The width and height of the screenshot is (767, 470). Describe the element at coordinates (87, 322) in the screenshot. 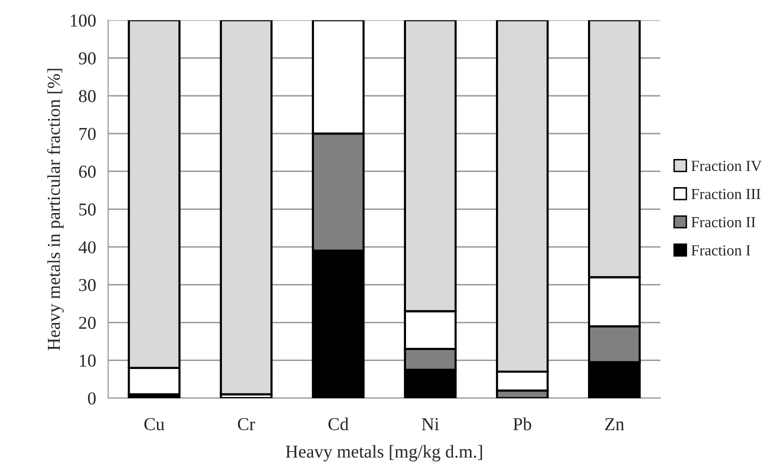

I see `y-tick-label: 20` at that location.